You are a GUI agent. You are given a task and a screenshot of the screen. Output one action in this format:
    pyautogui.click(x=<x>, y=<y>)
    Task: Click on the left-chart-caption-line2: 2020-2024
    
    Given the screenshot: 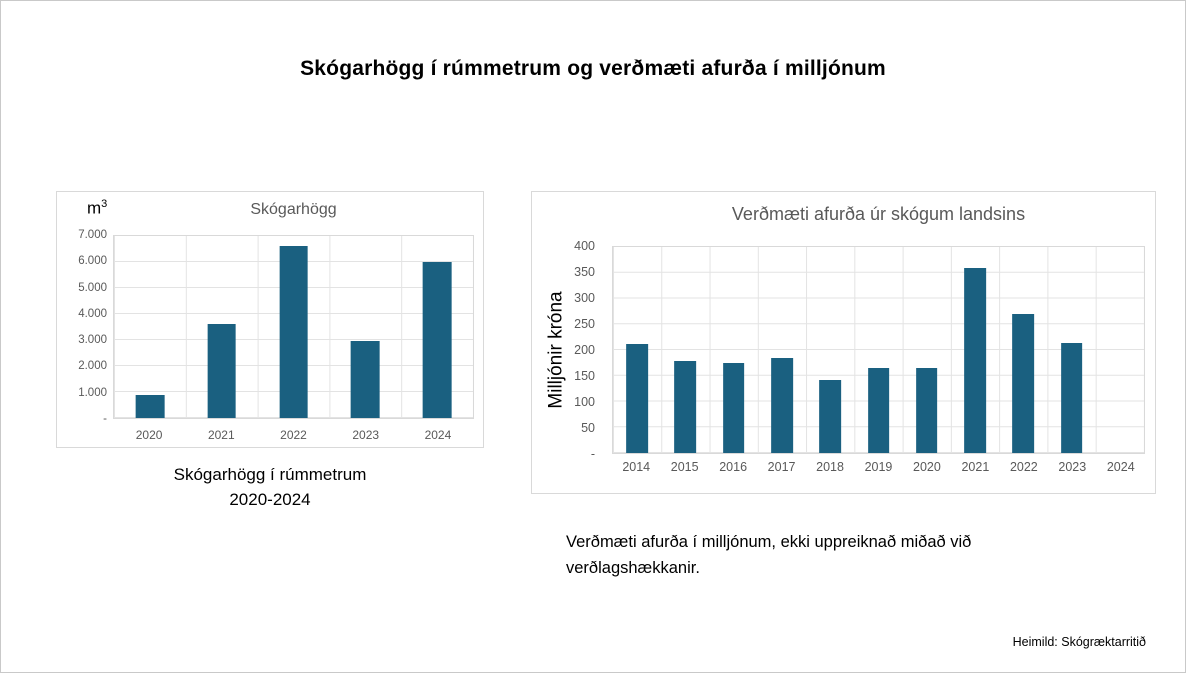 What is the action you would take?
    pyautogui.click(x=270, y=499)
    